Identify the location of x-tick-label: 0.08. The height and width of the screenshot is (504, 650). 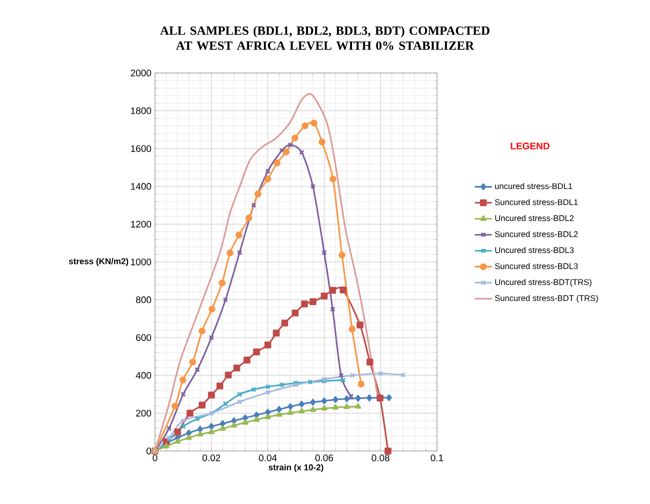
(381, 458).